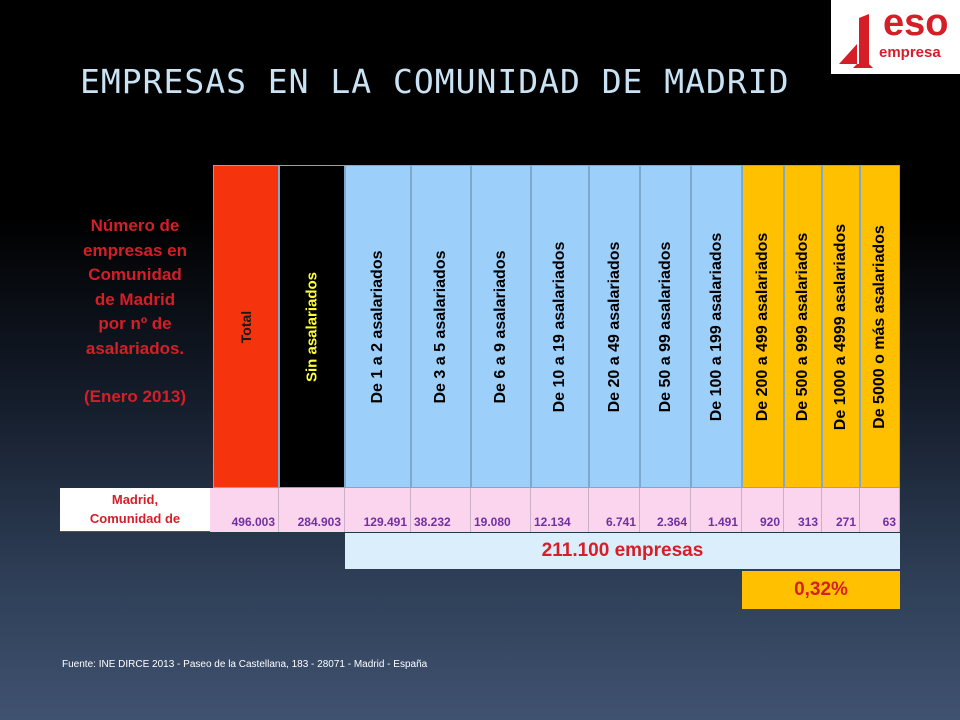  Describe the element at coordinates (492, 522) in the screenshot. I see `cell-value: 19.080` at that location.